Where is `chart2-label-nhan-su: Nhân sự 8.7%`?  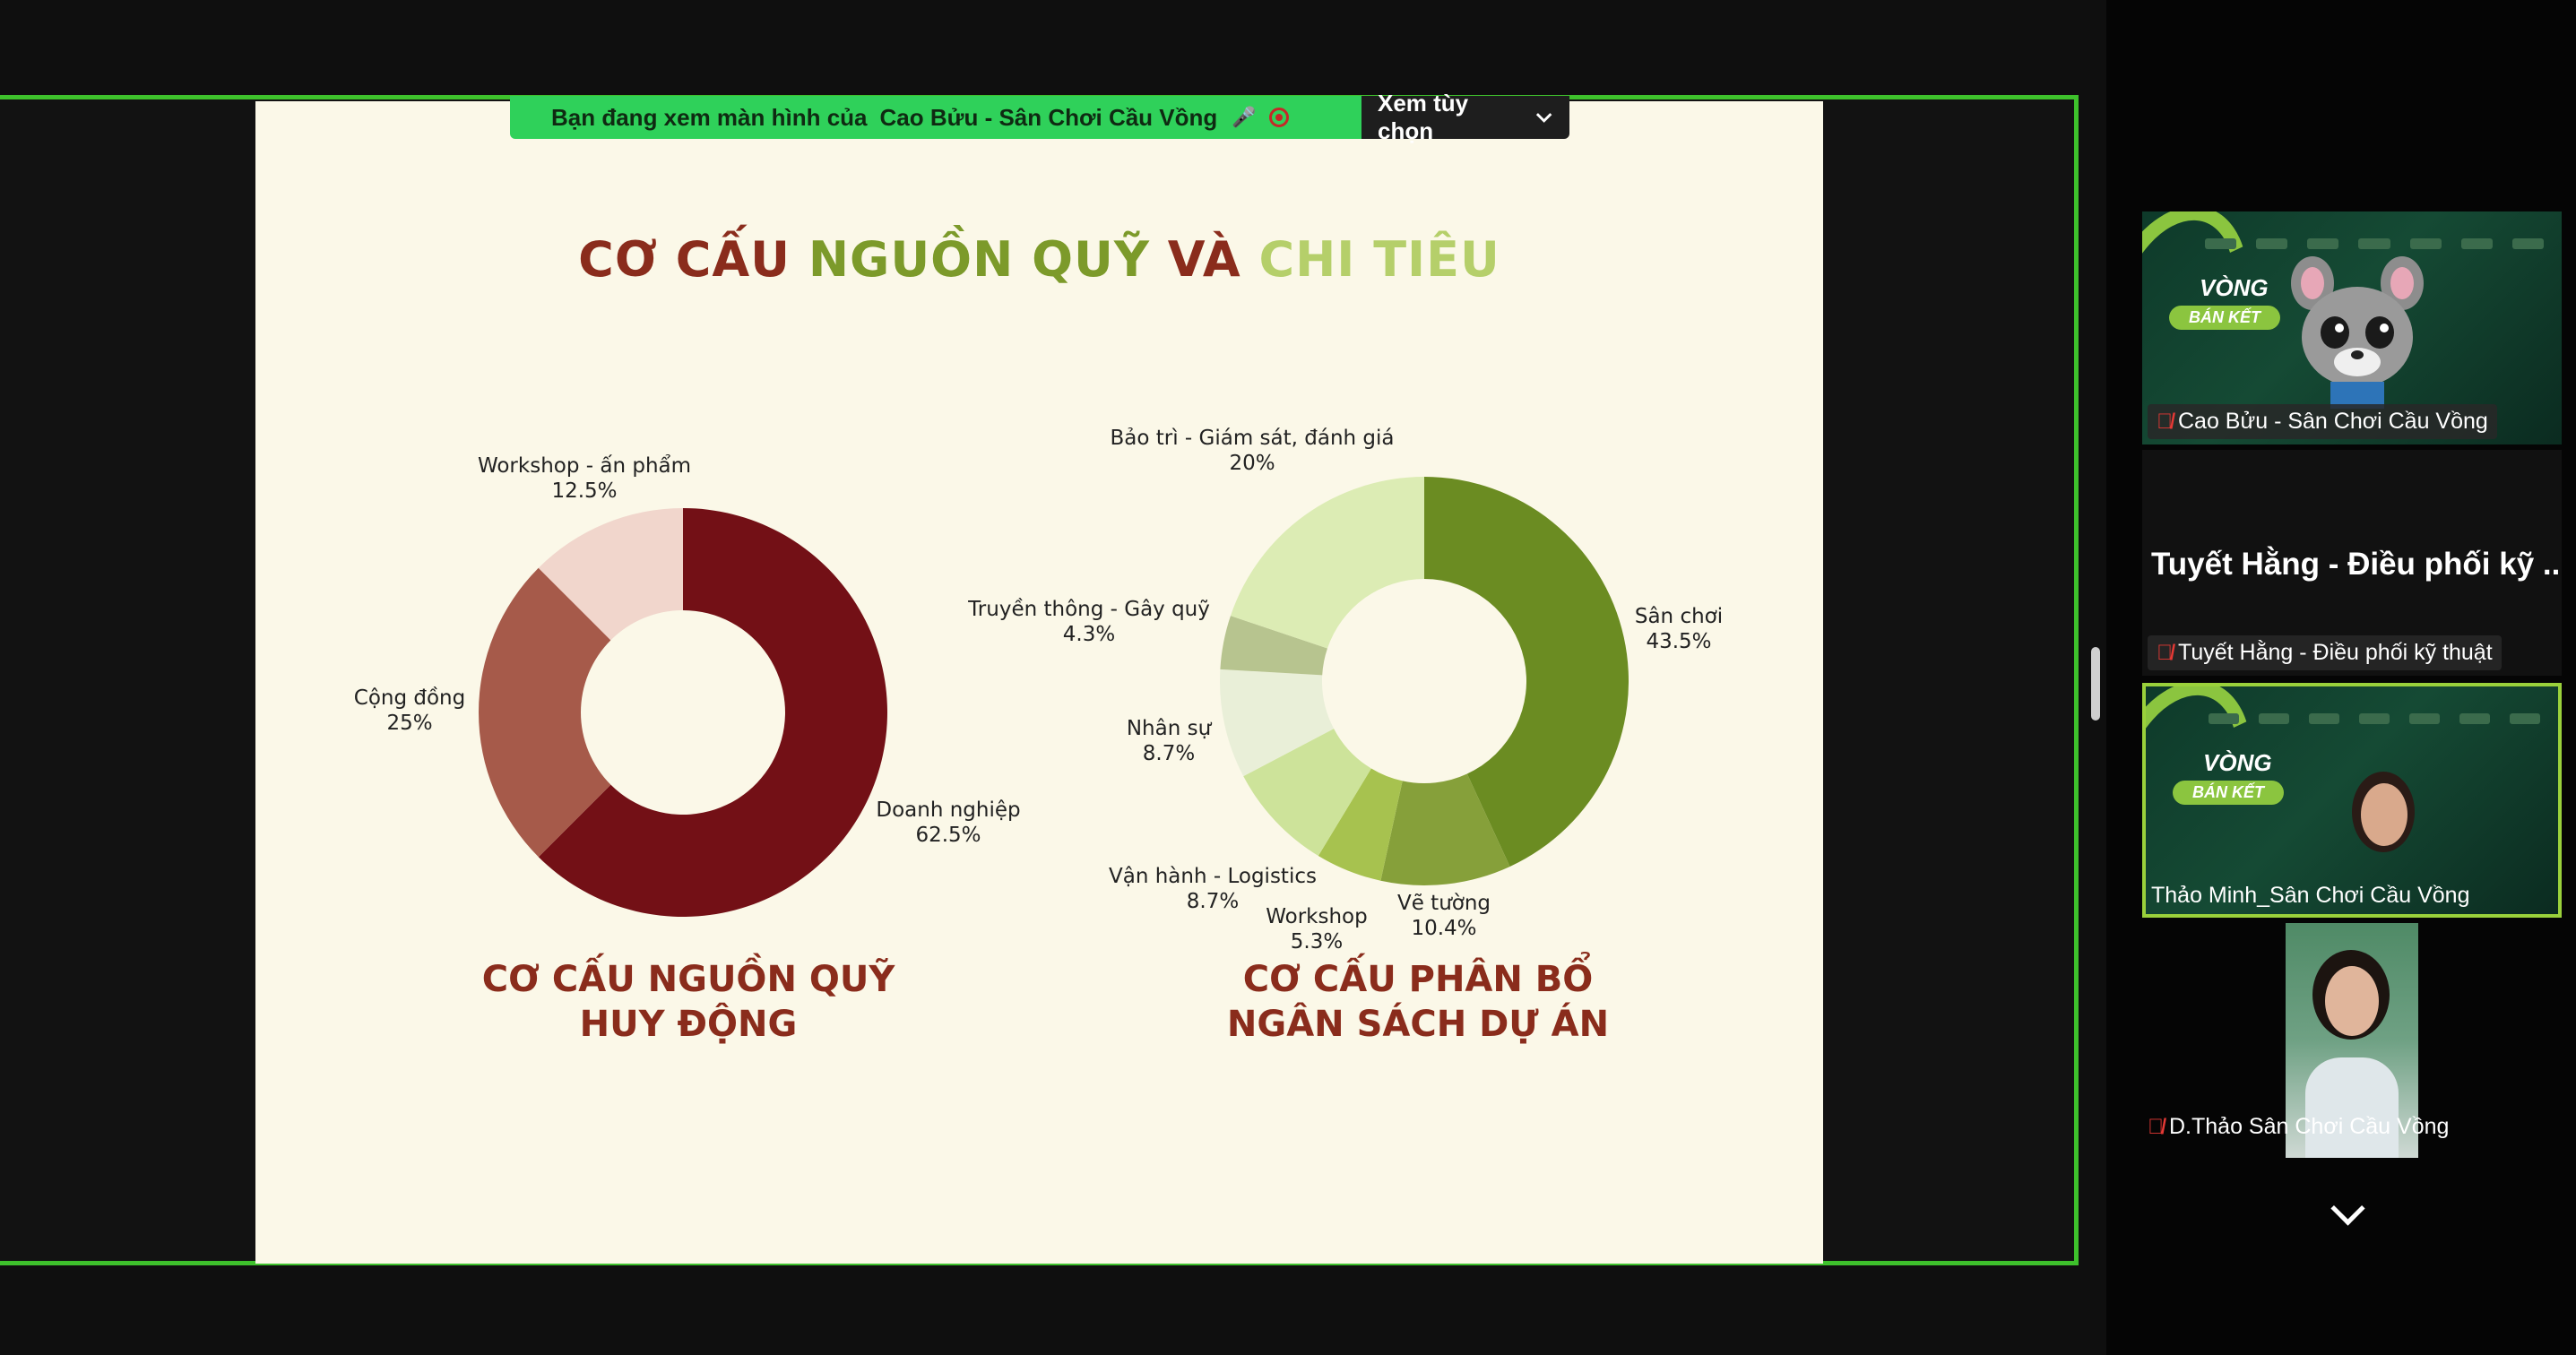 chart2-label-nhan-su: Nhân sự 8.7% is located at coordinates (1169, 741).